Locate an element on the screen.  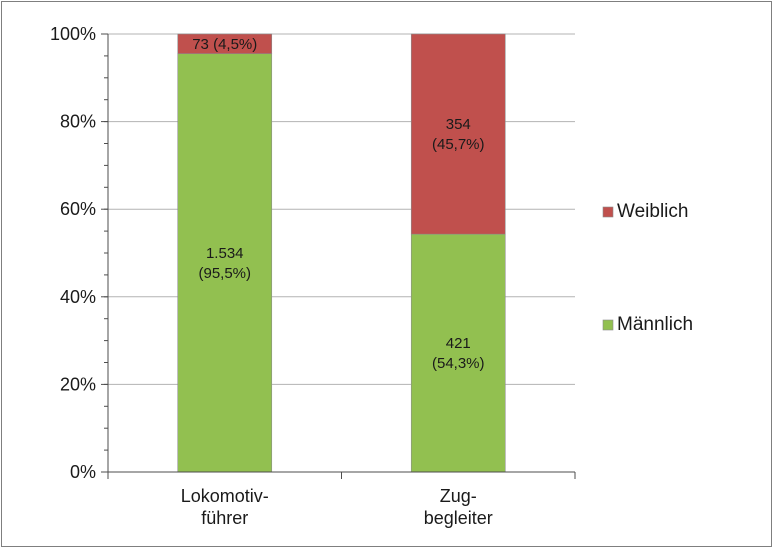
data-label: 73 (4,5%) is located at coordinates (224, 44).